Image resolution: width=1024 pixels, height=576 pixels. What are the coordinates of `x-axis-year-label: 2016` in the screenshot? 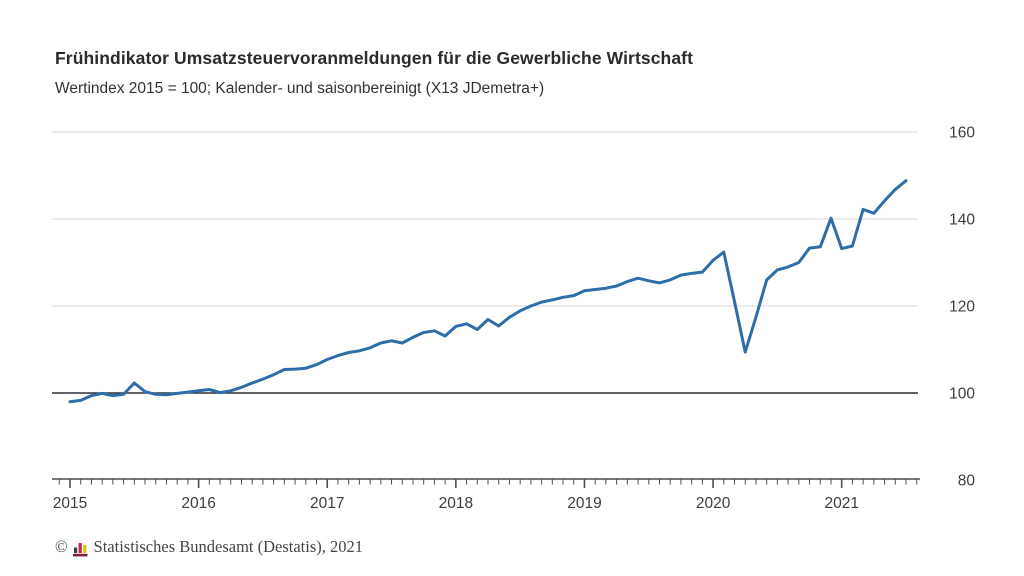 It's located at (198, 503).